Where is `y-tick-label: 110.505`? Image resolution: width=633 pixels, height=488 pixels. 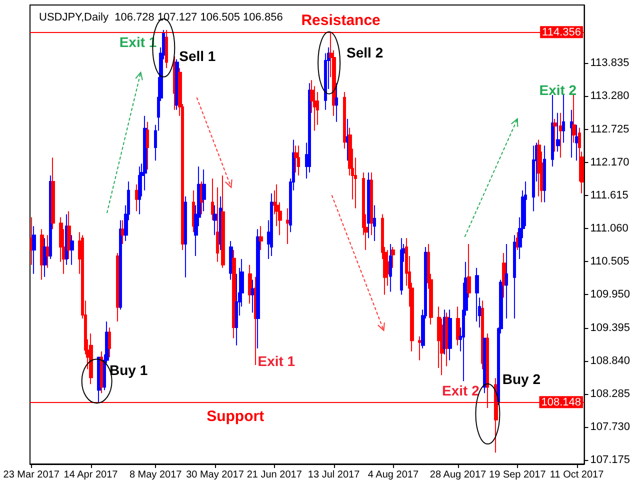
y-tick-label: 110.505 is located at coordinates (610, 262).